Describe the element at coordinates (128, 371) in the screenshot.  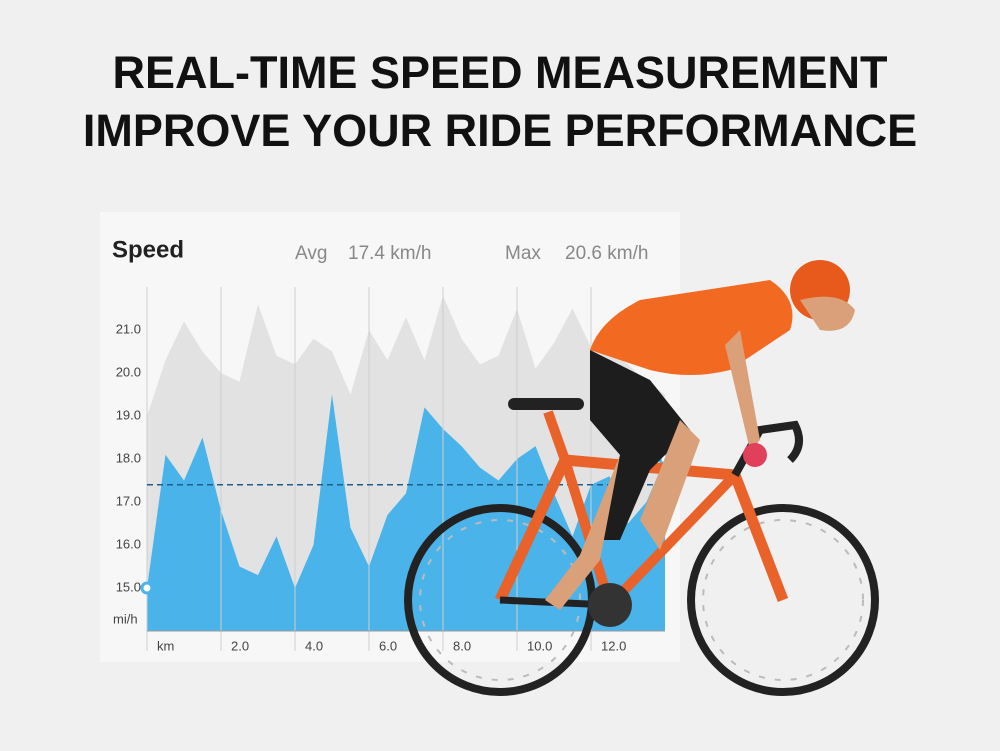
I see `y-tick-label: 20.0` at that location.